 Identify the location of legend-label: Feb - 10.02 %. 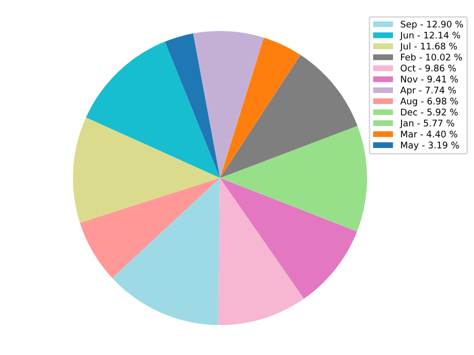
(431, 57).